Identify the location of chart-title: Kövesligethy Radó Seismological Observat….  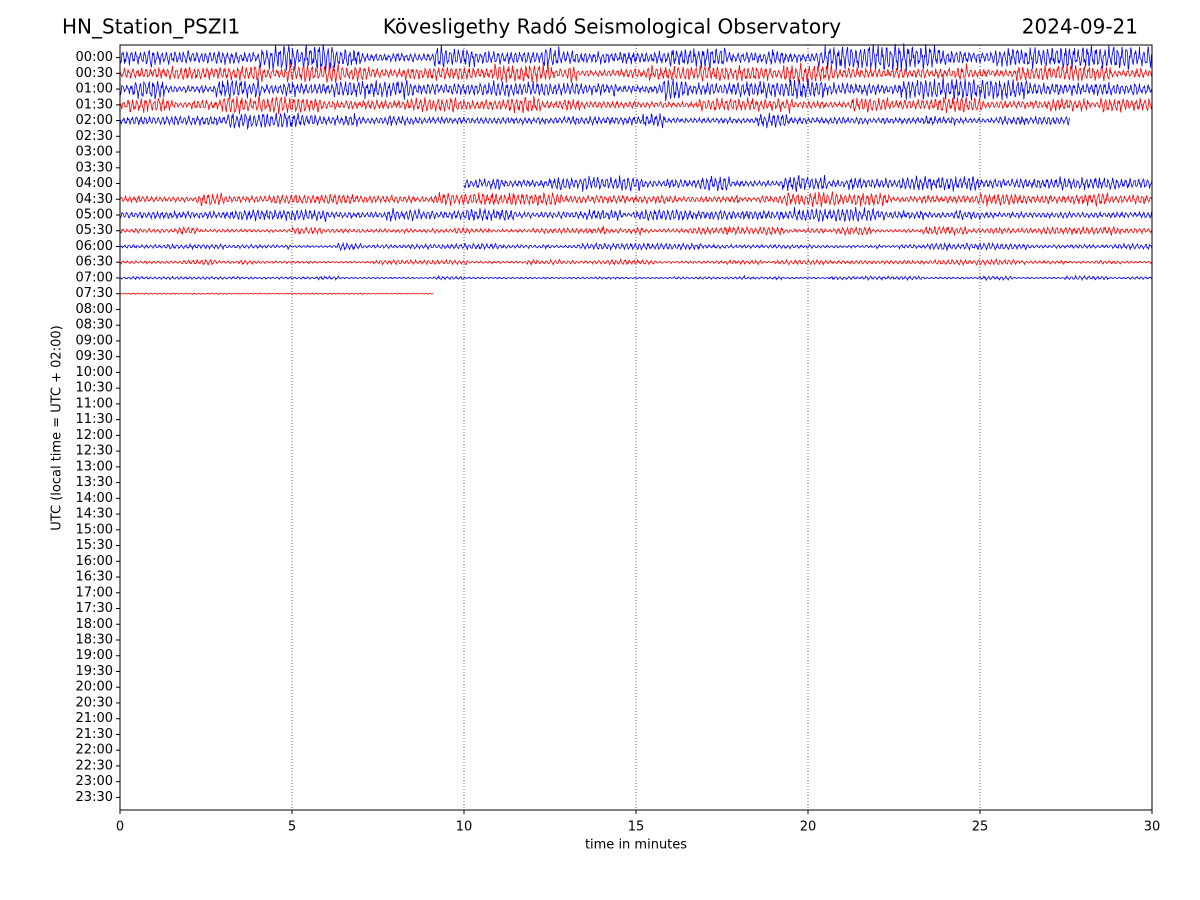
(612, 27).